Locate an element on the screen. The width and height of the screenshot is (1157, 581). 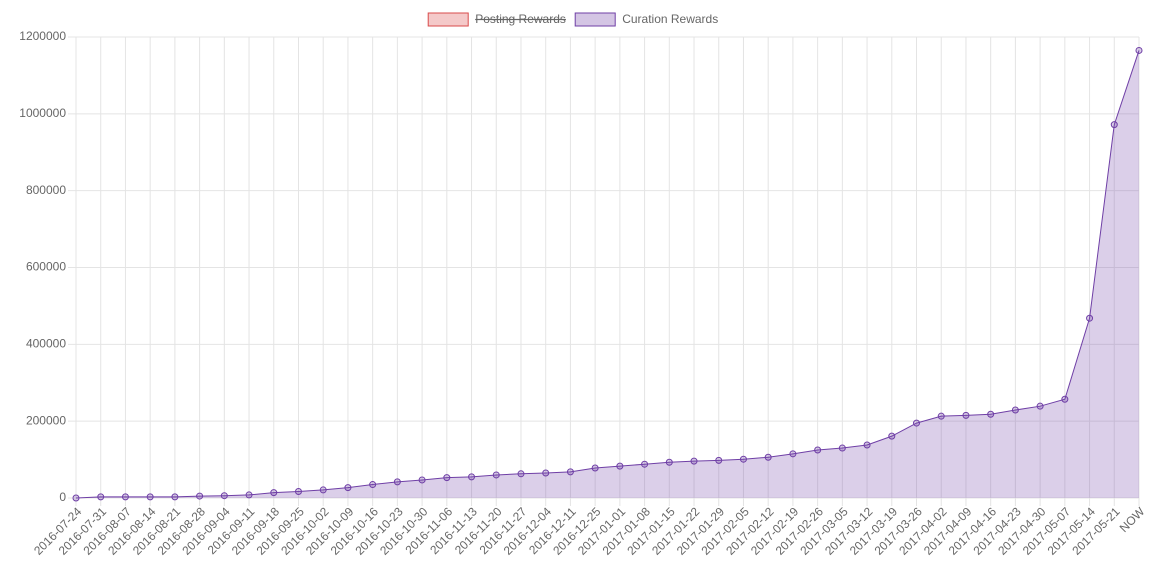
y-tick-label: 600000 is located at coordinates (46, 267).